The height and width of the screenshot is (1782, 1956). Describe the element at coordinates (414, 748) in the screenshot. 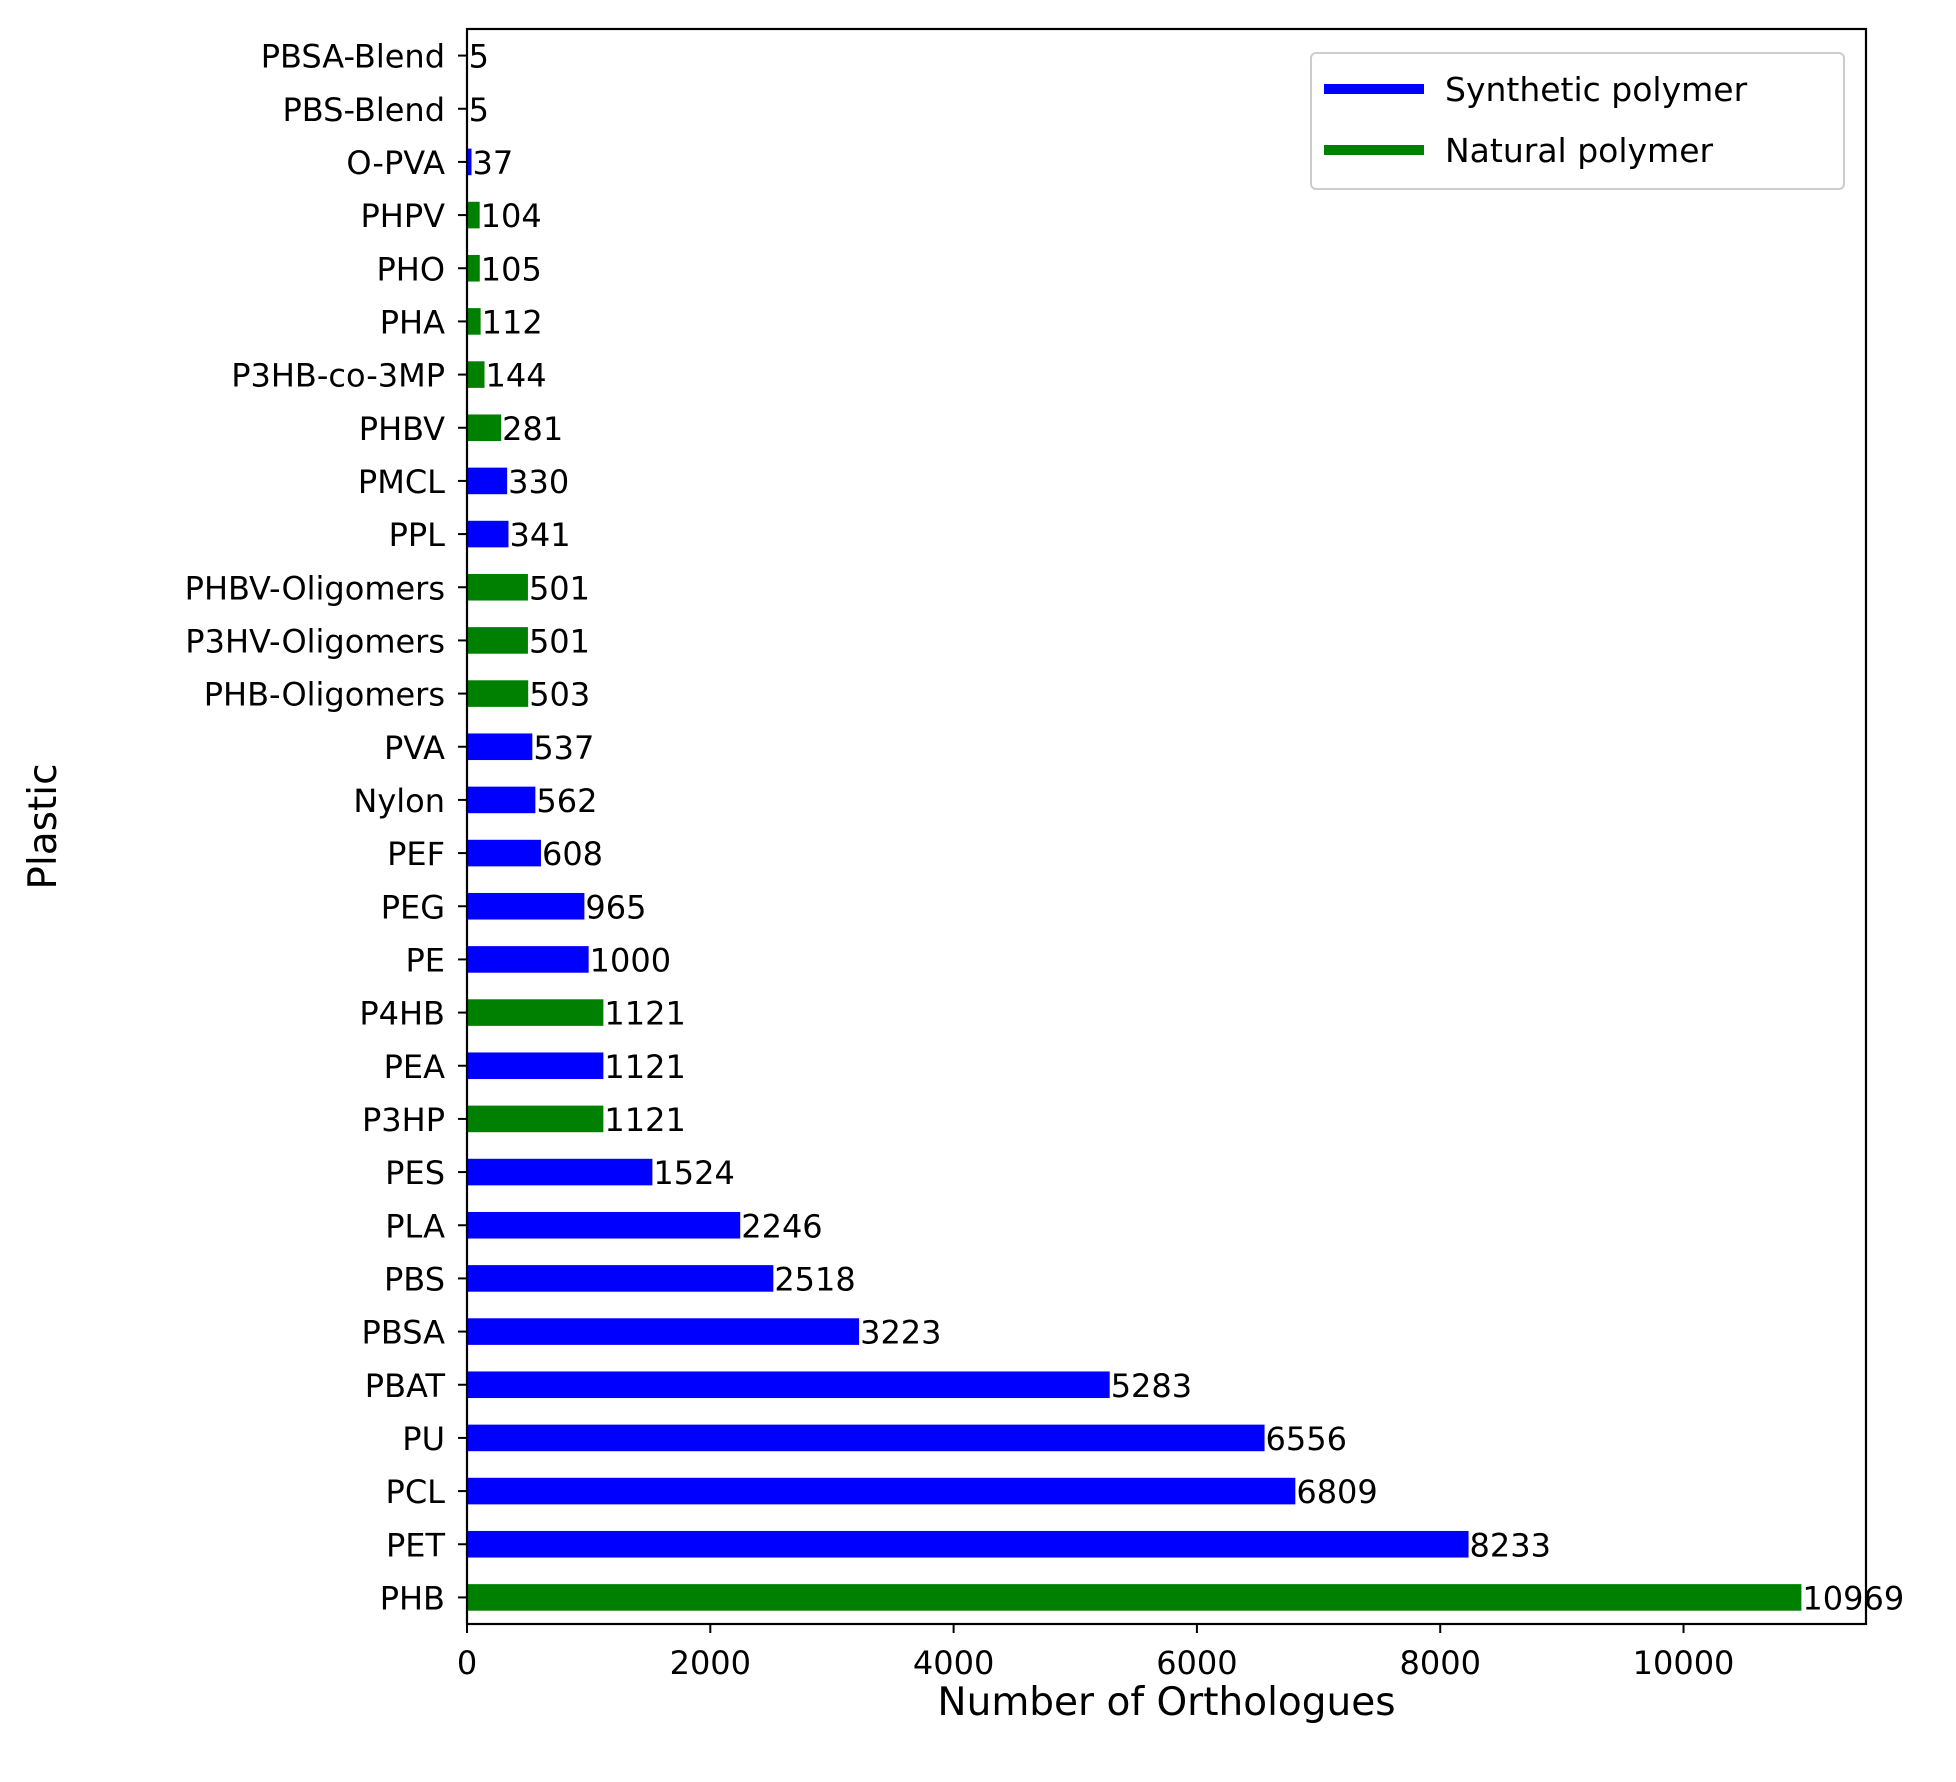

I see `y-tick-label: PVA` at that location.